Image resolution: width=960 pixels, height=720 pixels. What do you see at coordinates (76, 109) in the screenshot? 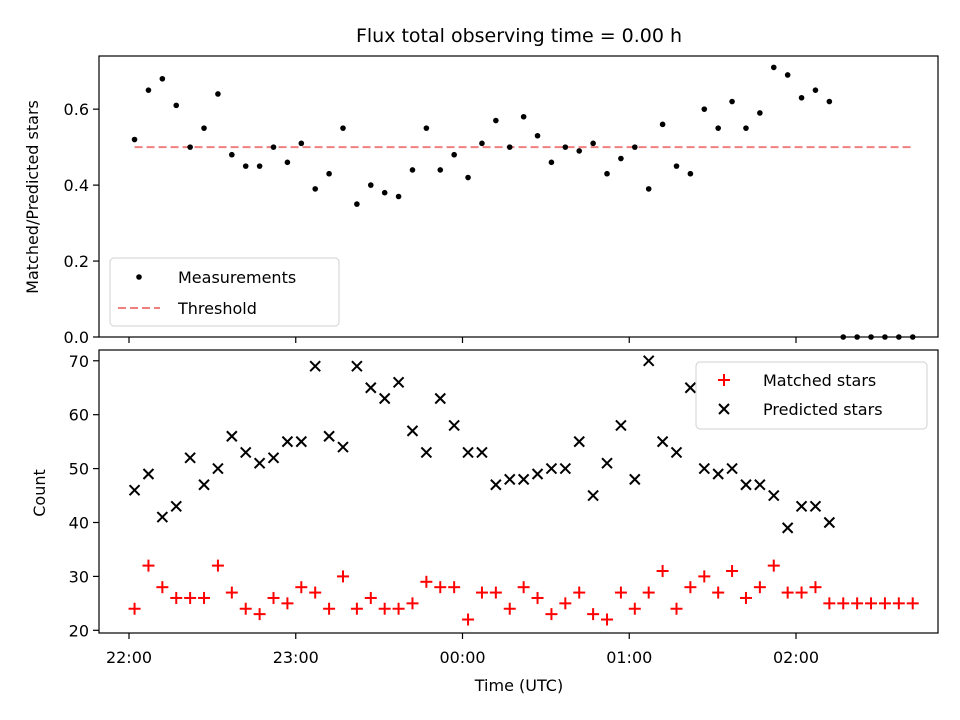
I see `top-y-tick-label: 0.6` at bounding box center [76, 109].